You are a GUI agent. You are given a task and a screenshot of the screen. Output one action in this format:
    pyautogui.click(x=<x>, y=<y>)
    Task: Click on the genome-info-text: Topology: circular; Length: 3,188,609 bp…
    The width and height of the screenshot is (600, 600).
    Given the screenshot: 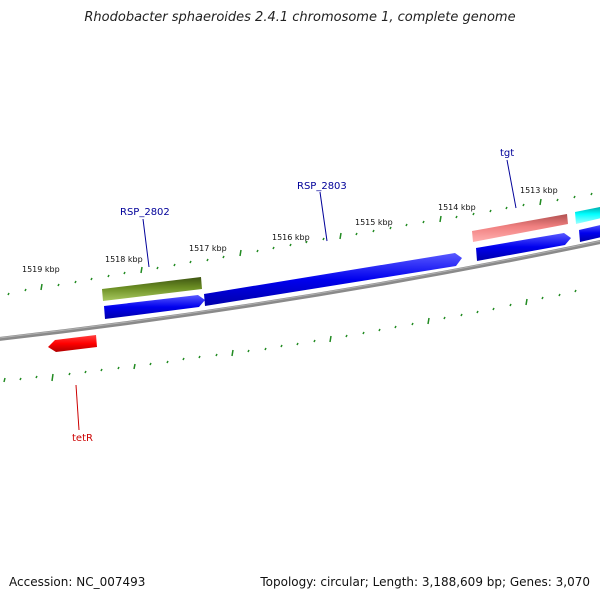 What is the action you would take?
    pyautogui.click(x=425, y=582)
    